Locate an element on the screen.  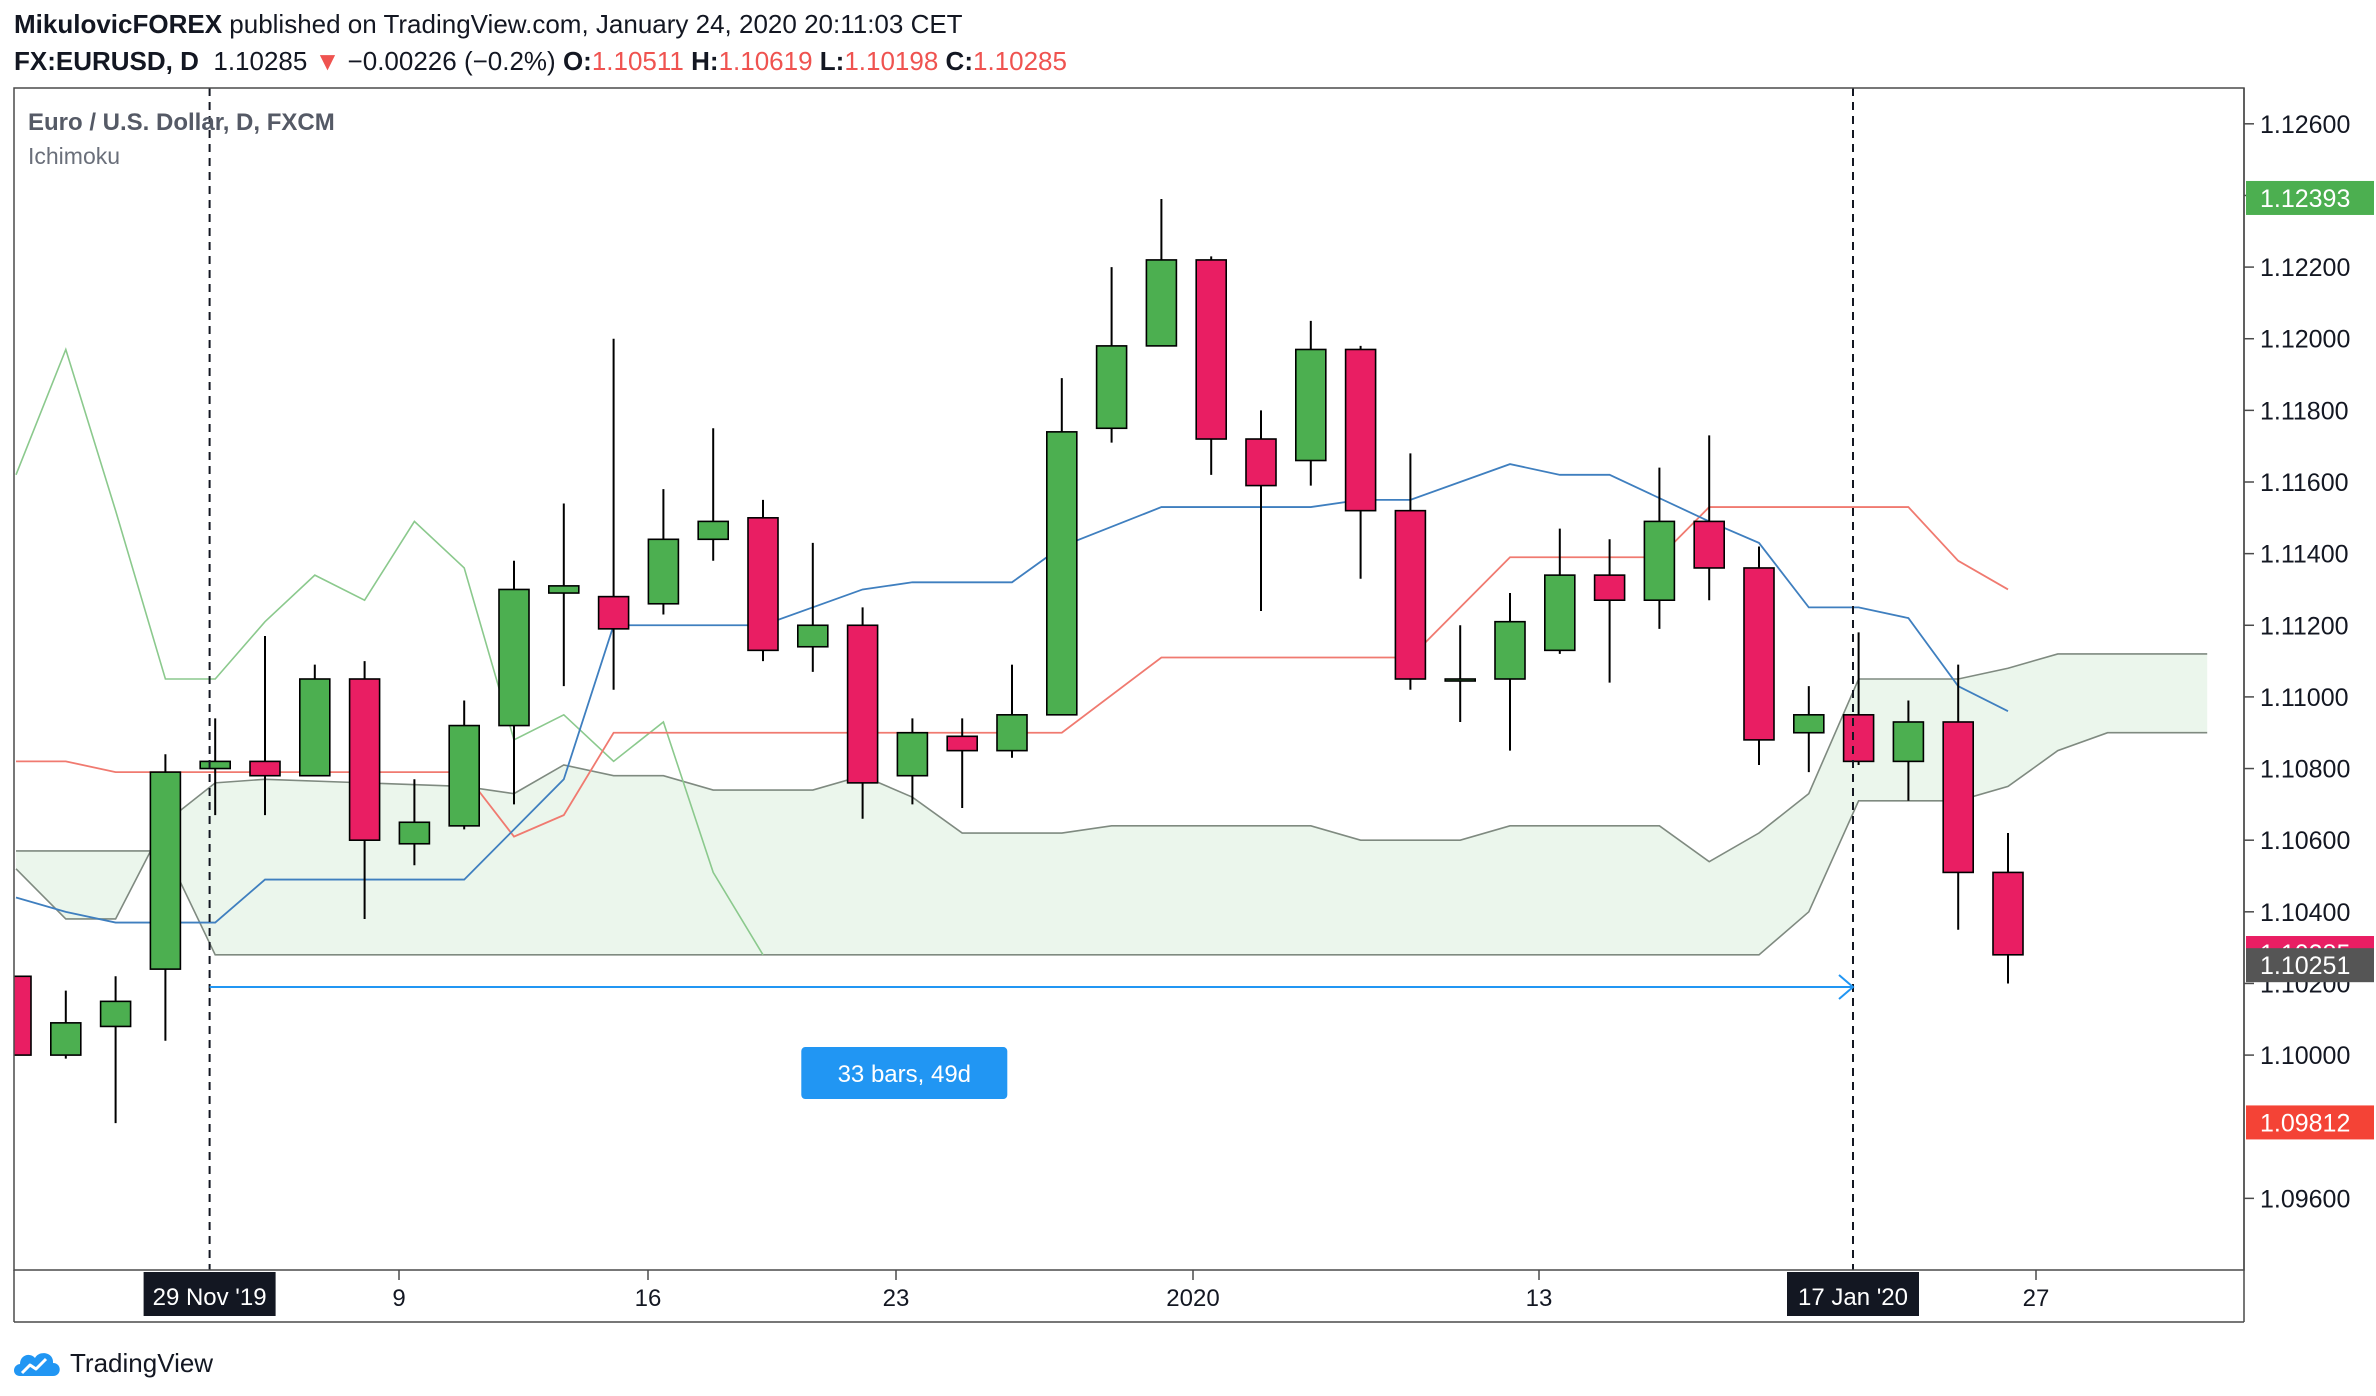
measure-label: 33 bars, 49d is located at coordinates (904, 1074).